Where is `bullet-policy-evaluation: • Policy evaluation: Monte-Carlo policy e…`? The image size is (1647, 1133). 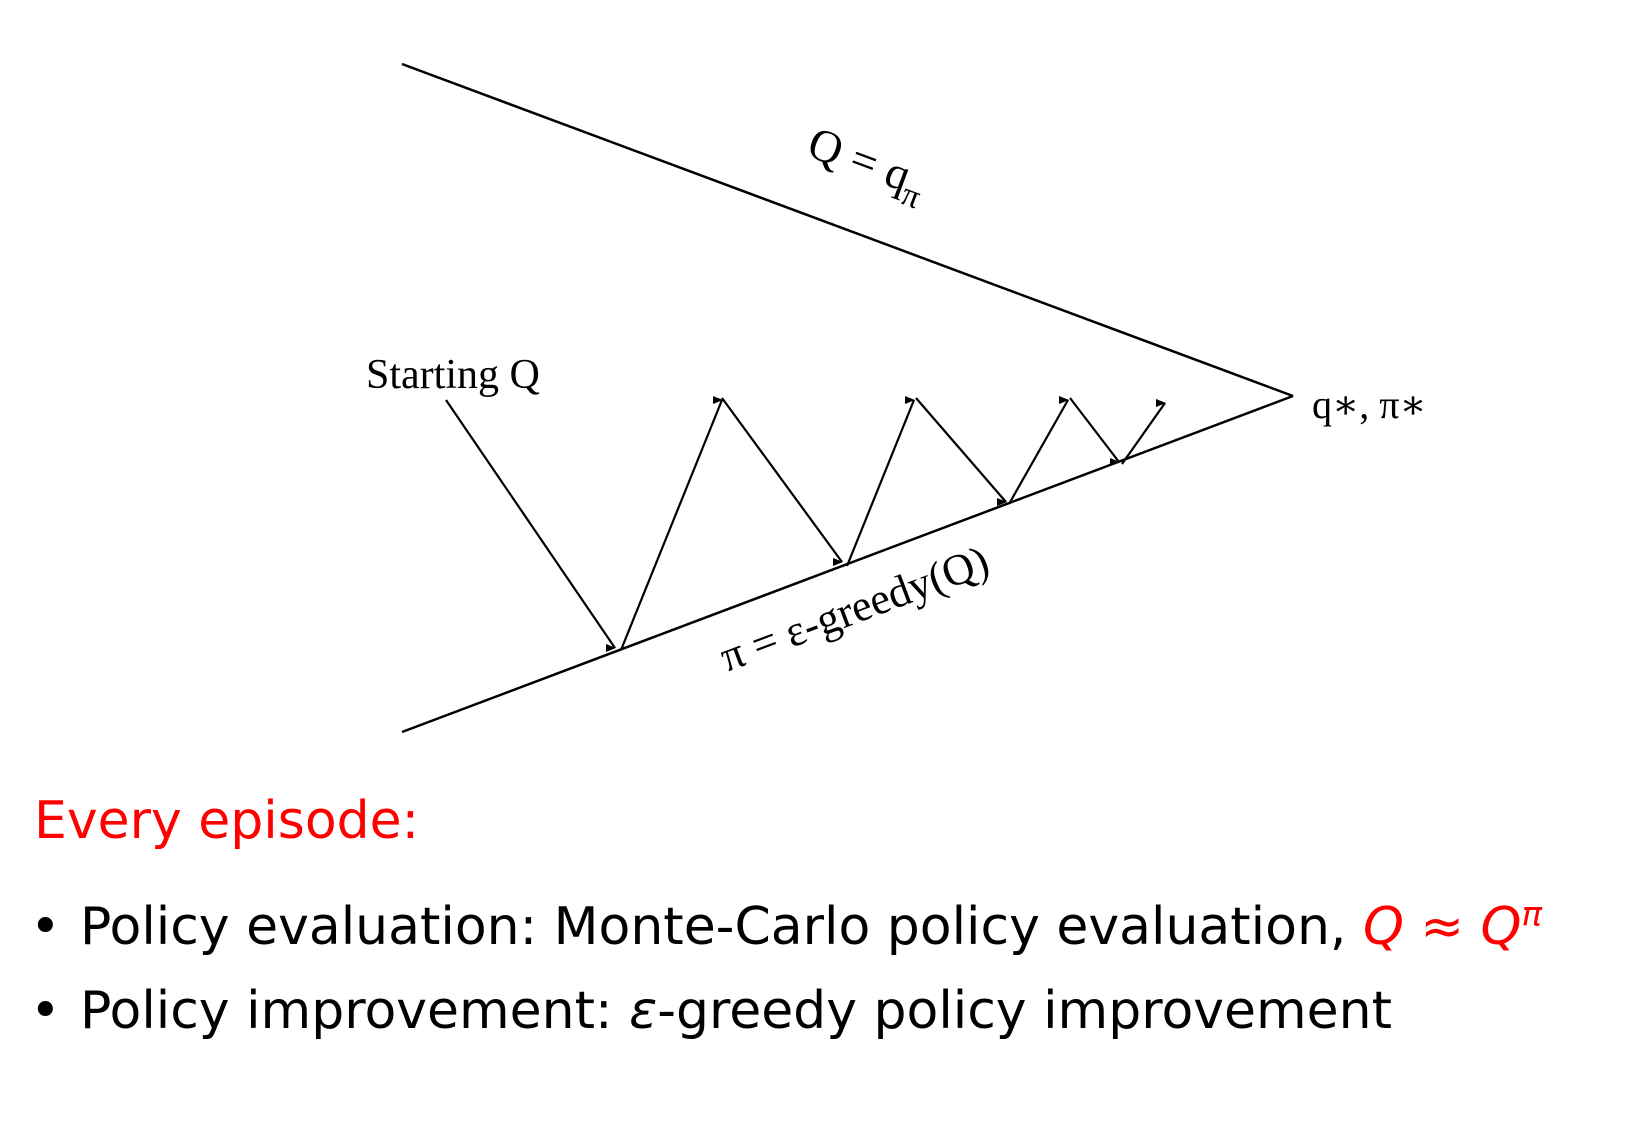
bullet-policy-evaluation: • Policy evaluation: Monte-Carlo policy e… is located at coordinates (786, 927).